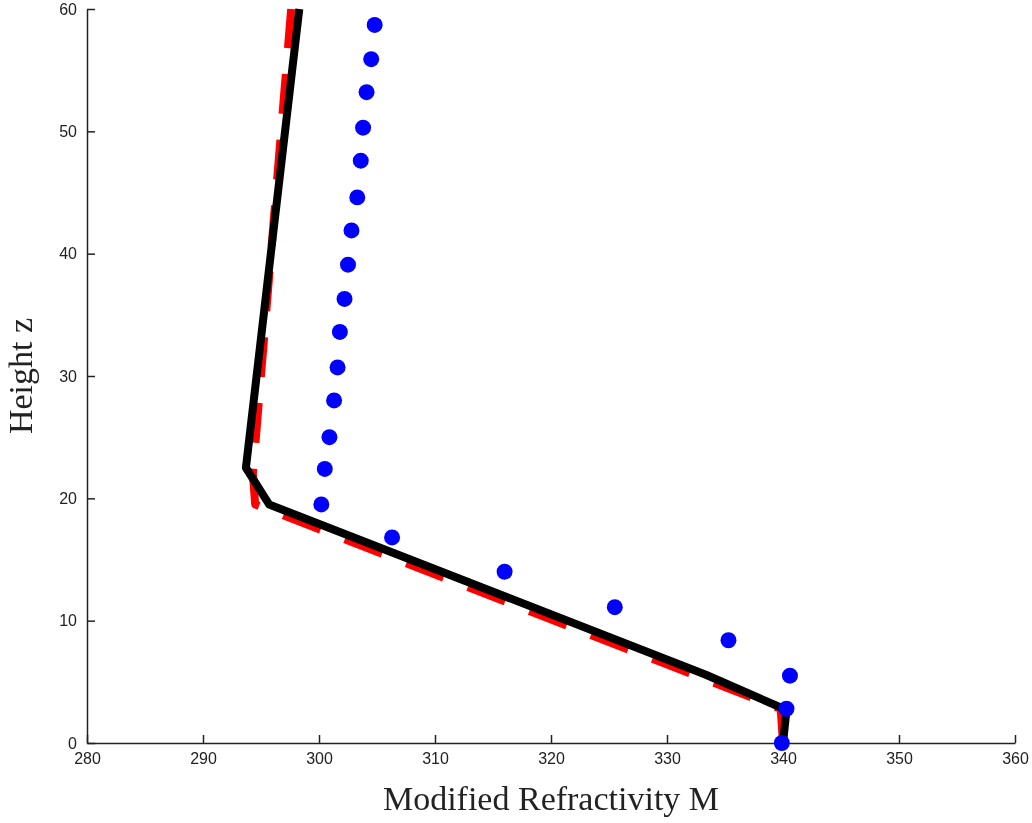  Describe the element at coordinates (68, 498) in the screenshot. I see `y-tick-label: 20` at that location.